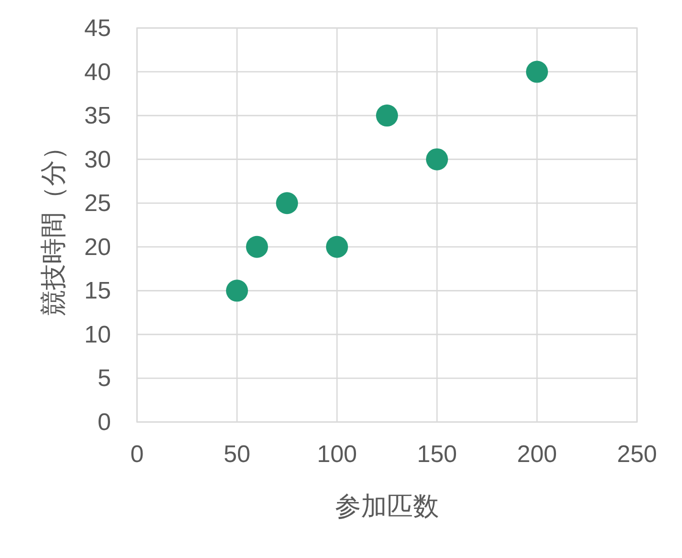 This screenshot has height=558, width=682. What do you see at coordinates (137, 454) in the screenshot?
I see `x-tick-label: 0` at bounding box center [137, 454].